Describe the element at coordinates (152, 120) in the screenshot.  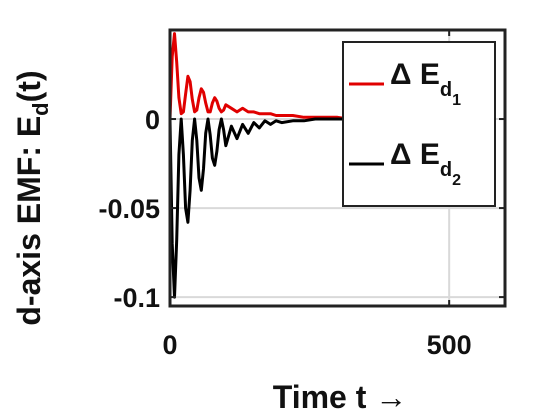
I see `y-tick-label-2: 0` at that location.